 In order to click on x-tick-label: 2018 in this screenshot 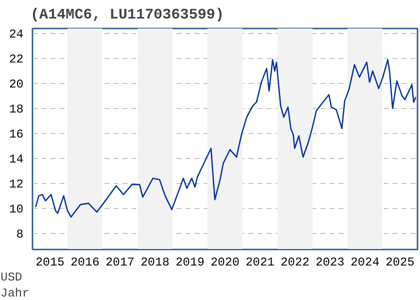, I will do `click(155, 263)`.